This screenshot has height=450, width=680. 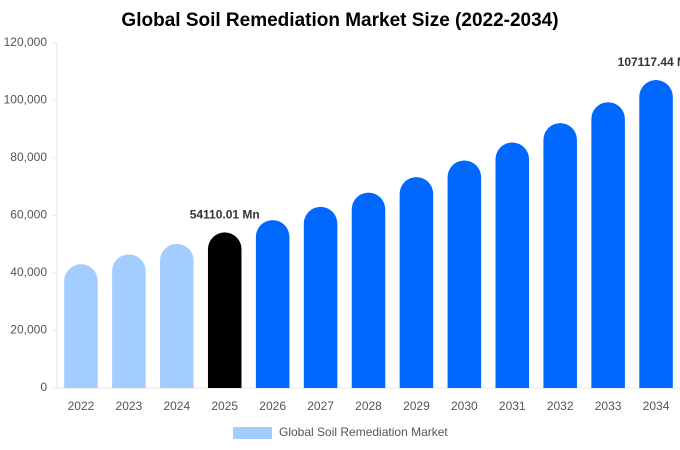 What do you see at coordinates (464, 406) in the screenshot?
I see `x-tick-label: 2030` at bounding box center [464, 406].